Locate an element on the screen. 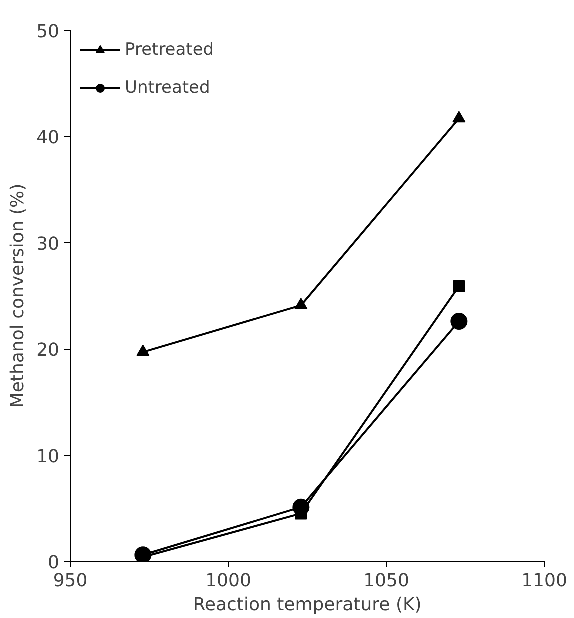  x-tick-label: 950 is located at coordinates (70, 581).